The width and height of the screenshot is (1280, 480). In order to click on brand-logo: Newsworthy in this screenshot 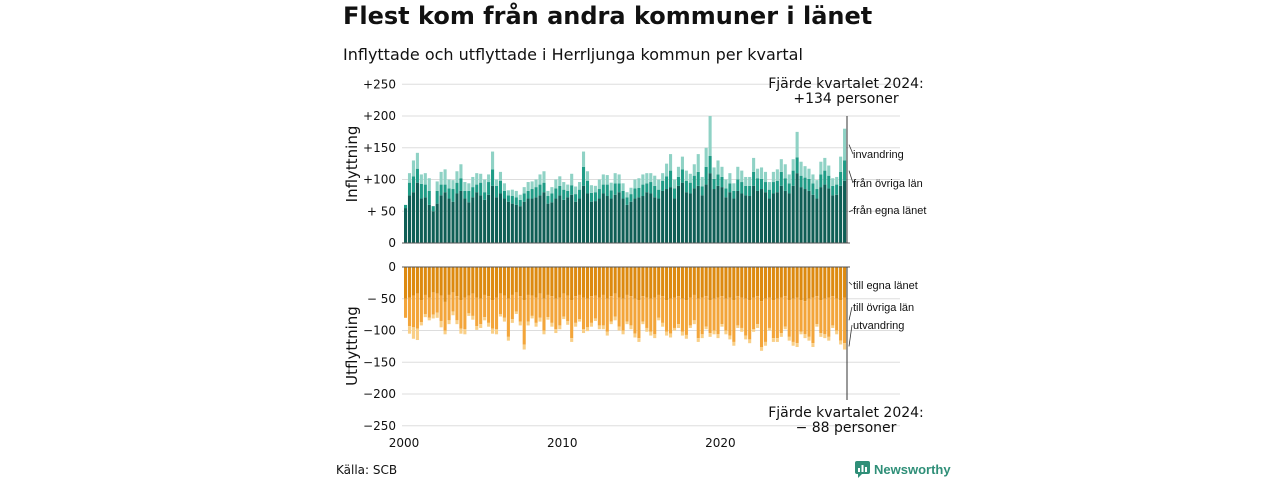, I will do `click(903, 469)`.